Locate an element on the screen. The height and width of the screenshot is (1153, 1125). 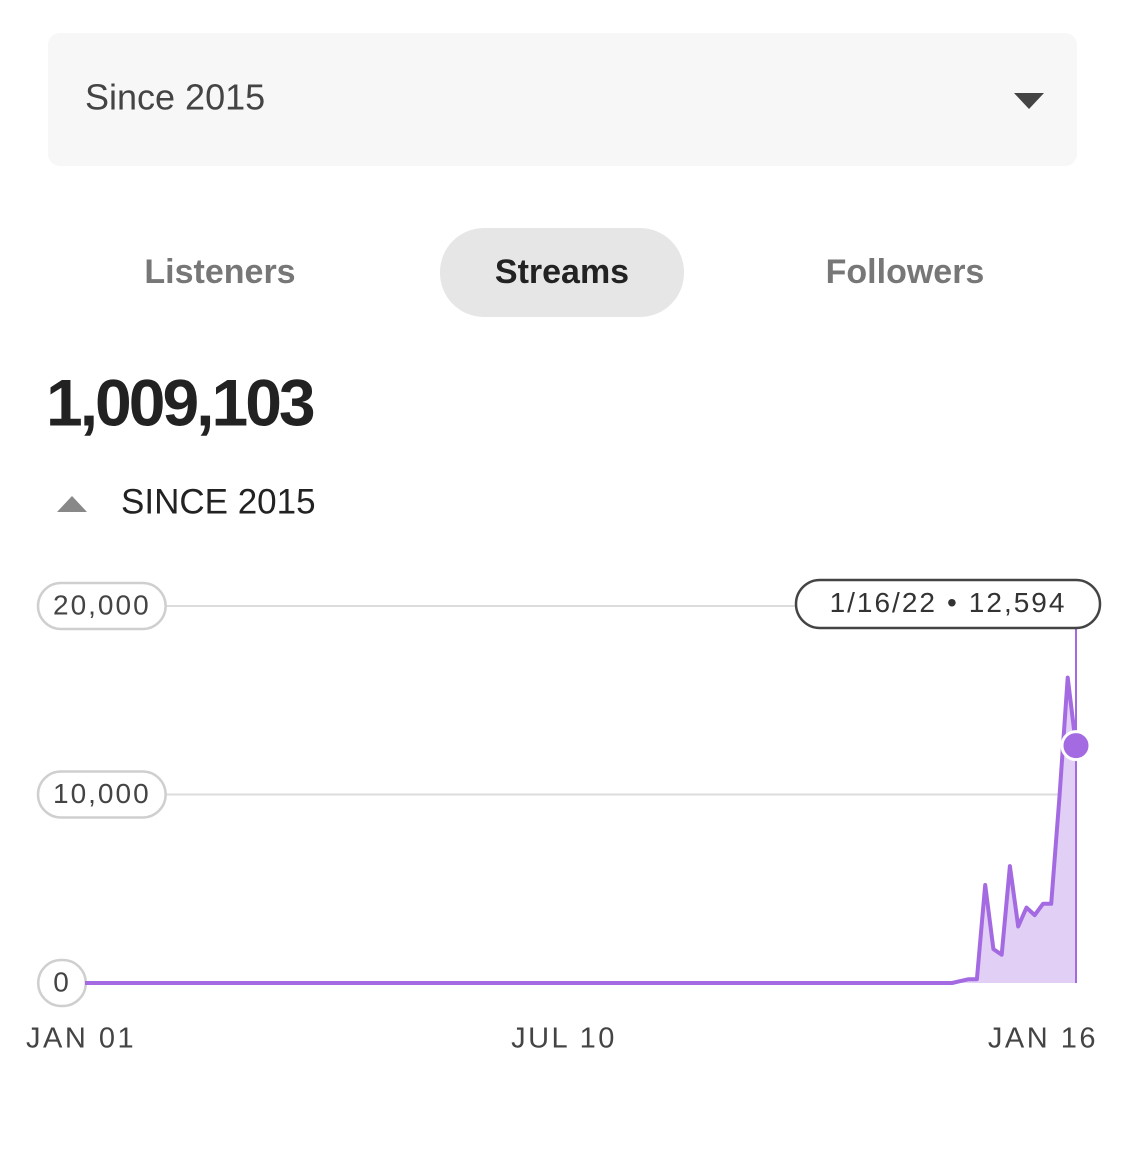
tooltip-text: 1/16/22 • 12,594 is located at coordinates (948, 602).